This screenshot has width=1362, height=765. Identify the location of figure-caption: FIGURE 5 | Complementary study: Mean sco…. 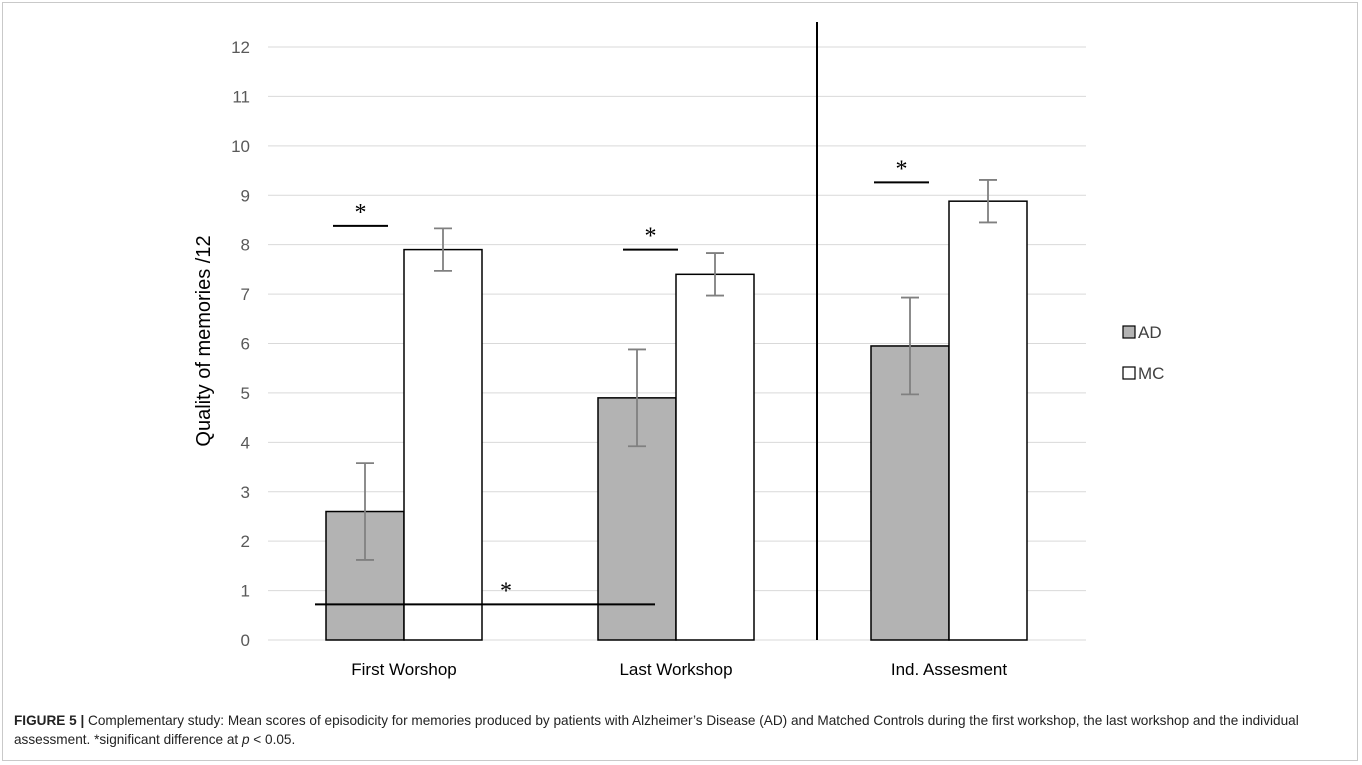
(679, 730).